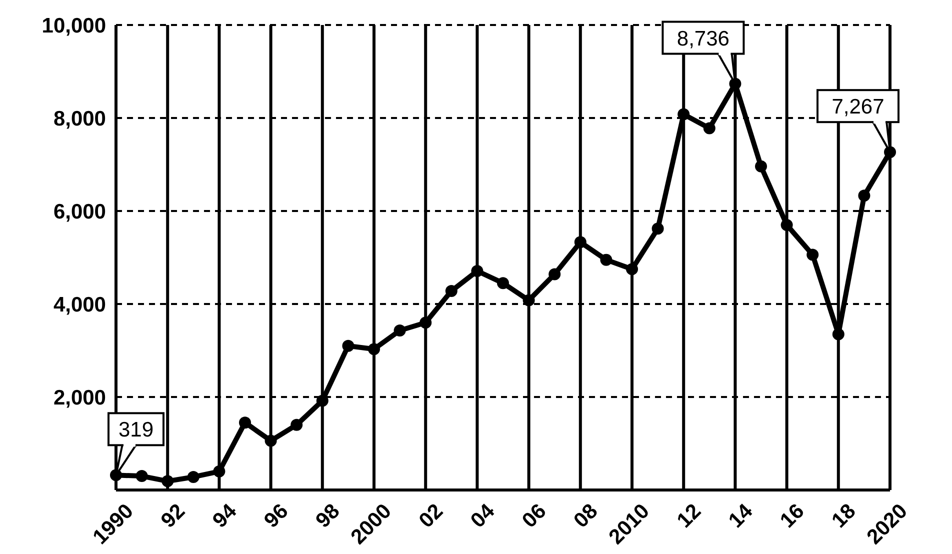 The image size is (952, 554). Describe the element at coordinates (689, 516) in the screenshot. I see `x-tick-label: 12` at that location.